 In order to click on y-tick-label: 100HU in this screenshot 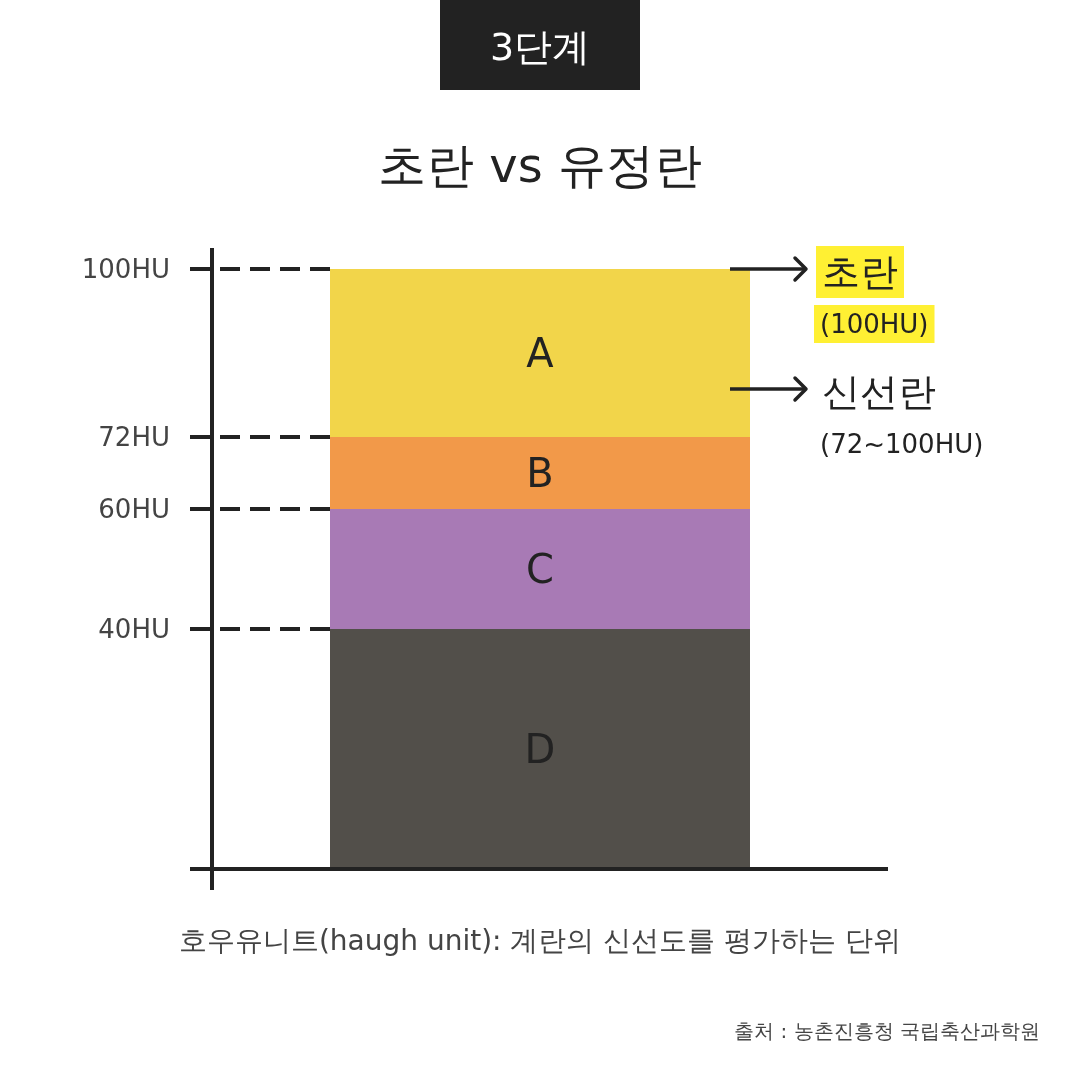, I will do `click(125, 269)`.